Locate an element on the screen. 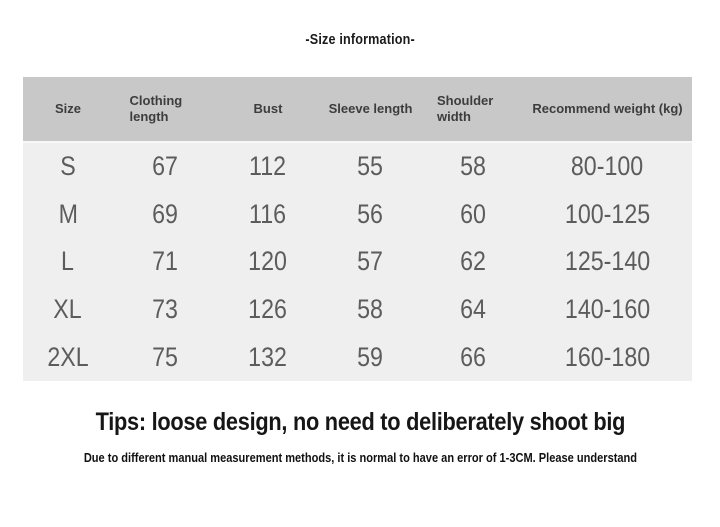 The width and height of the screenshot is (720, 527). table-cell: 67 is located at coordinates (165, 167).